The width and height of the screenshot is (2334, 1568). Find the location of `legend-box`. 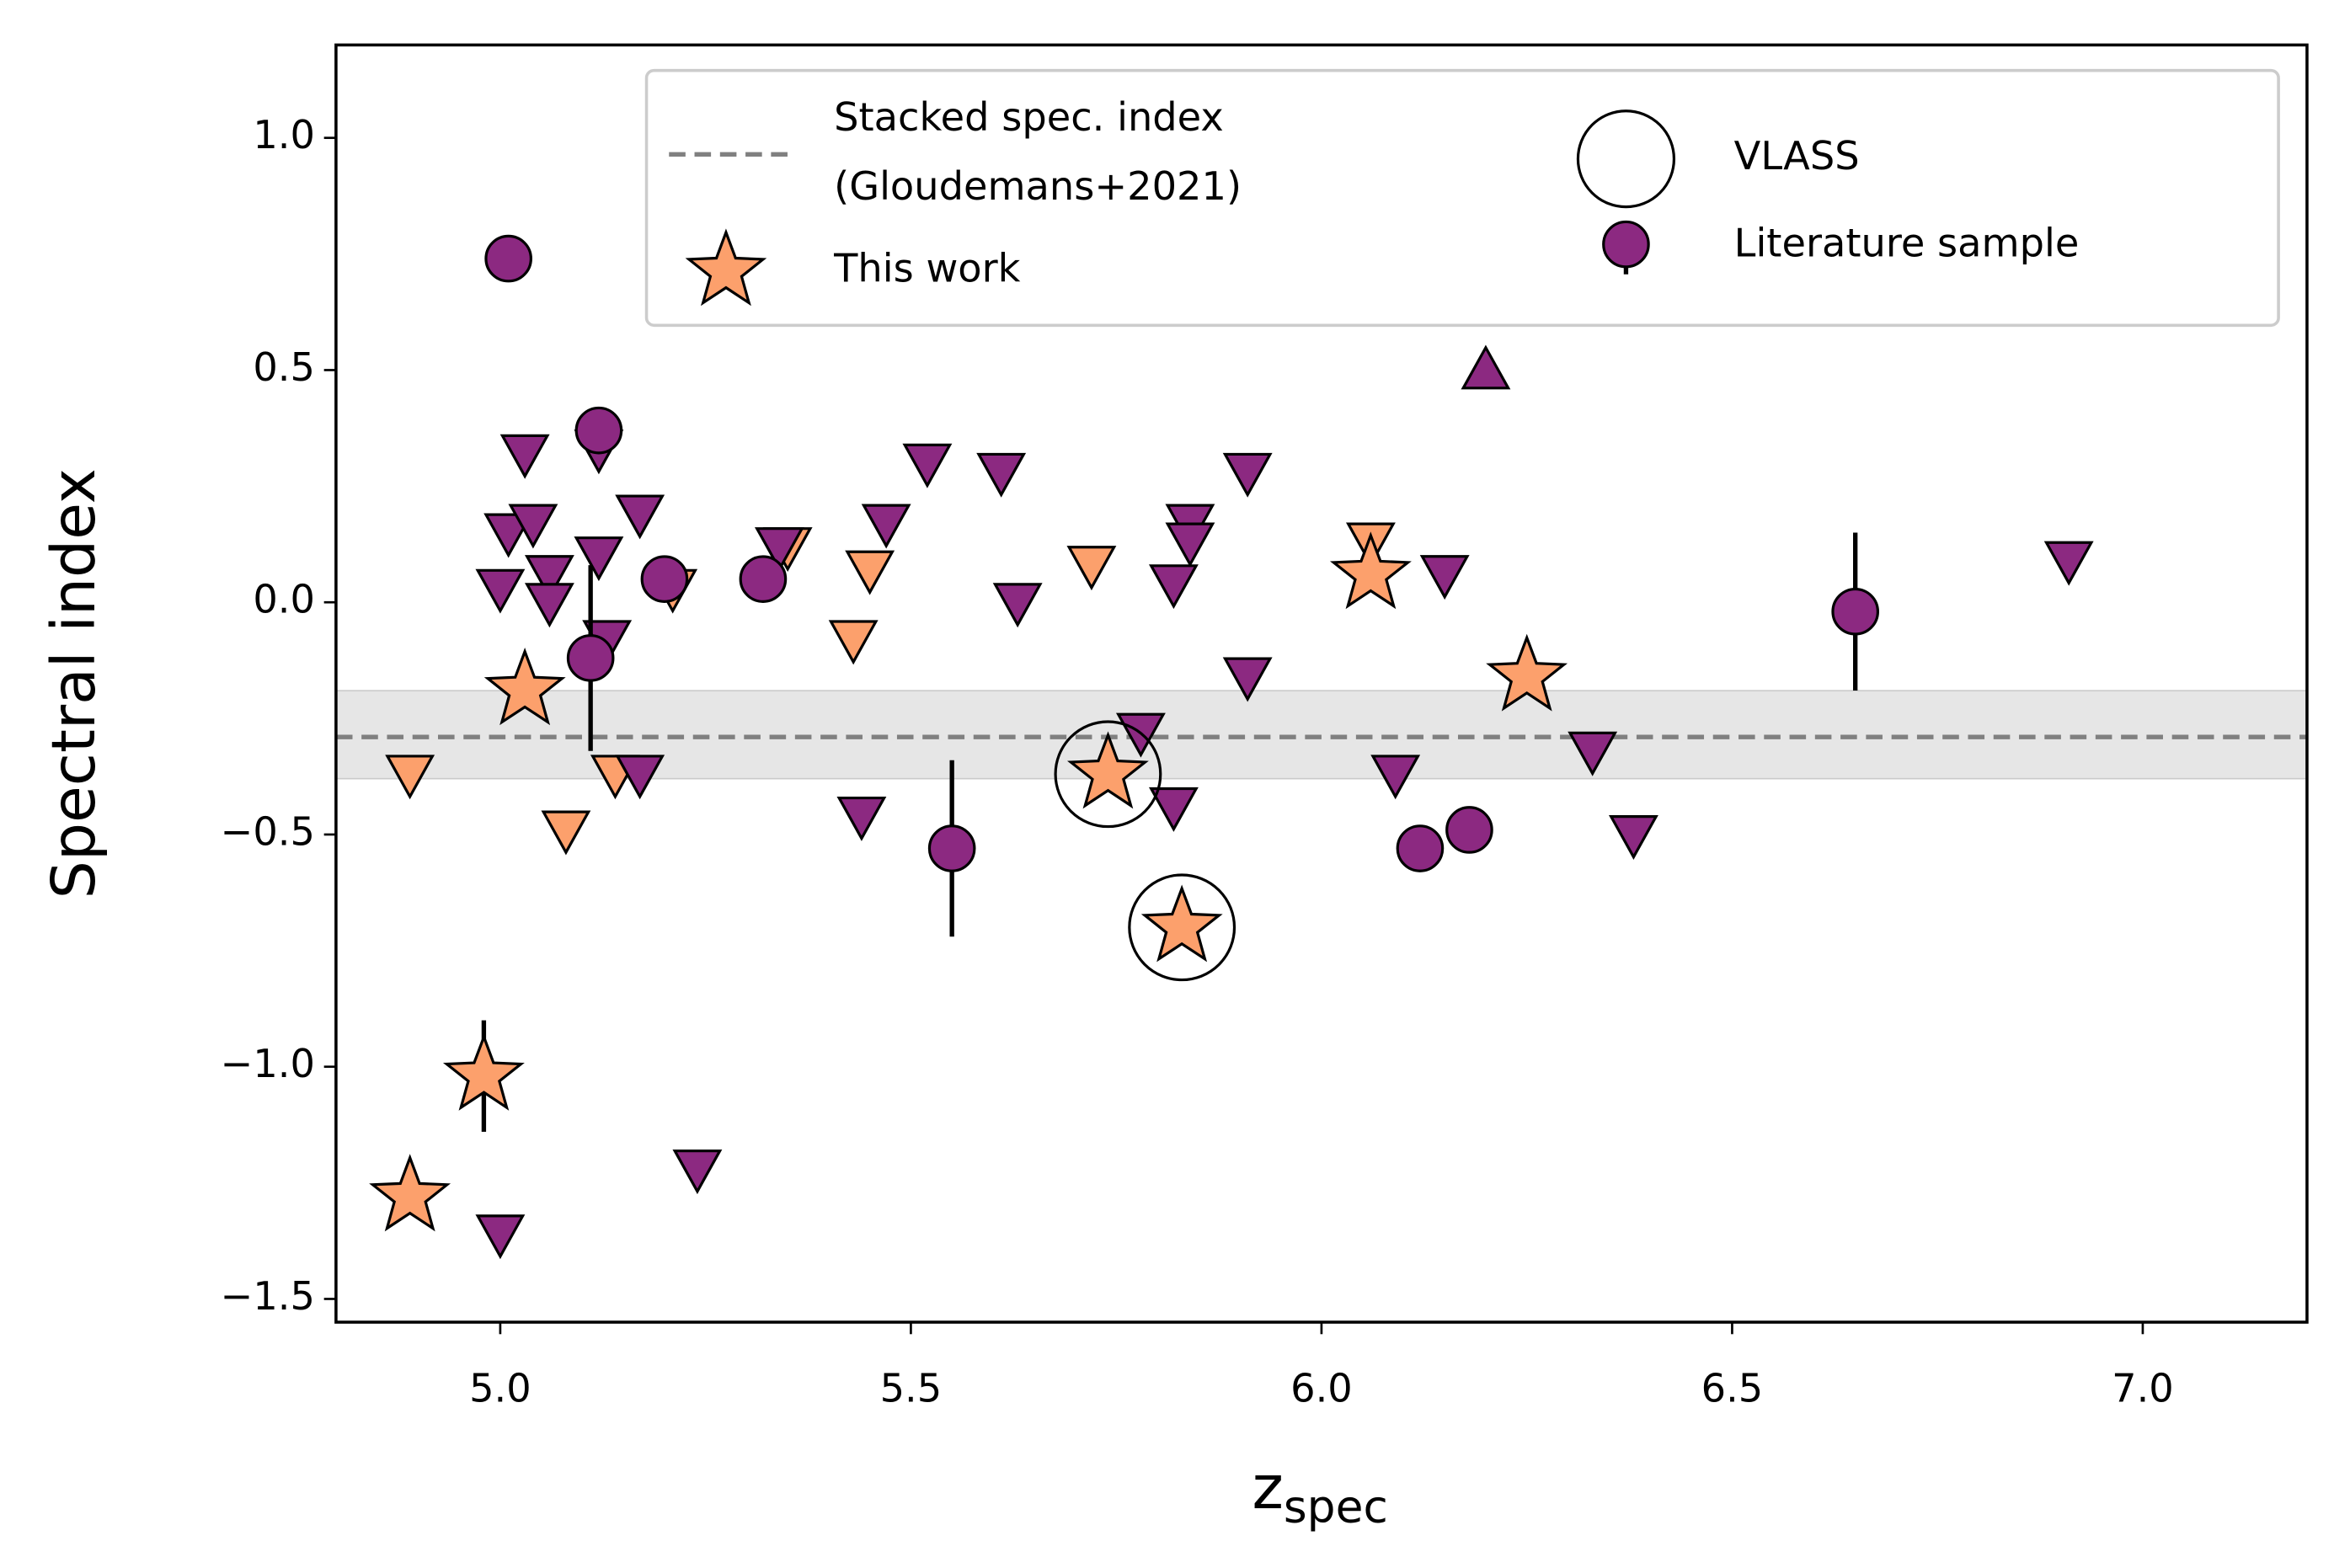

legend-box is located at coordinates (1462, 198).